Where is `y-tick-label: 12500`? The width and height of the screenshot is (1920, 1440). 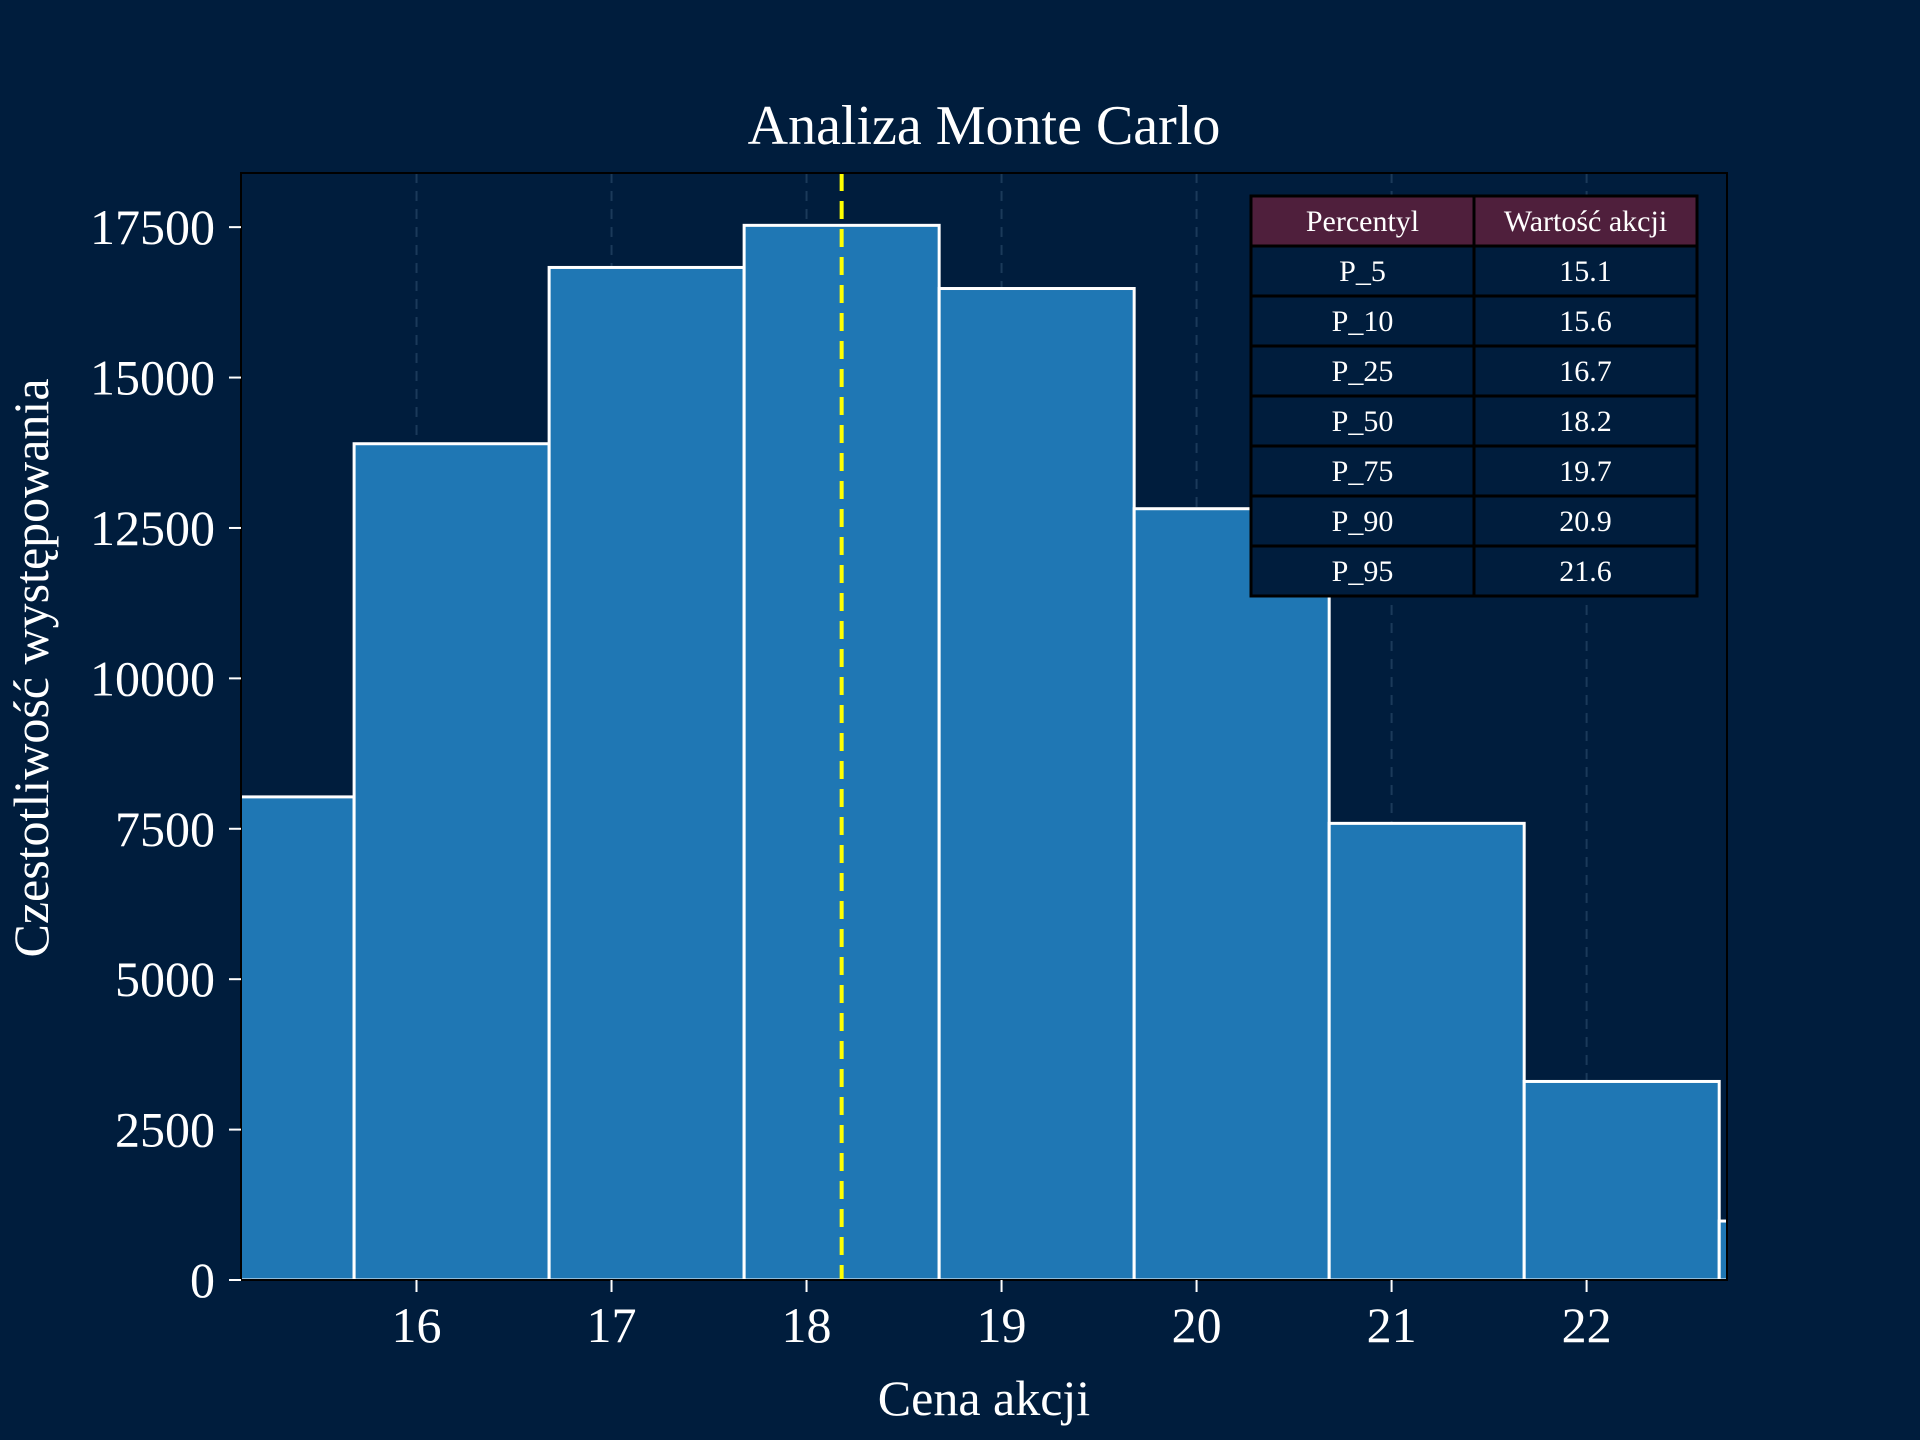
y-tick-label: 12500 is located at coordinates (152, 528).